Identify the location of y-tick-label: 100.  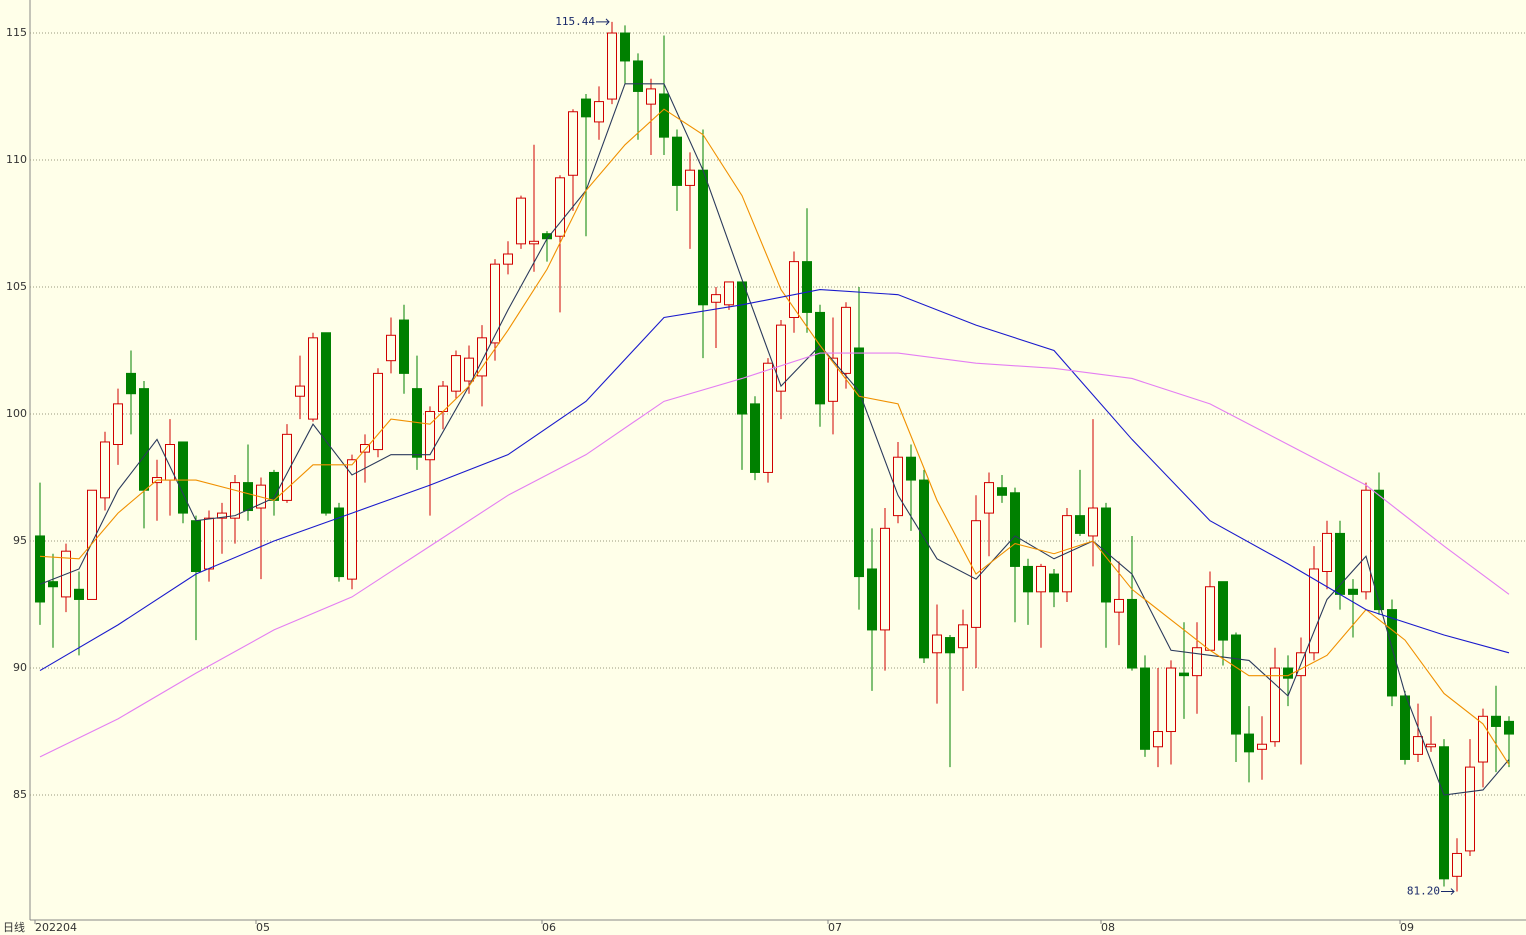
(16, 413).